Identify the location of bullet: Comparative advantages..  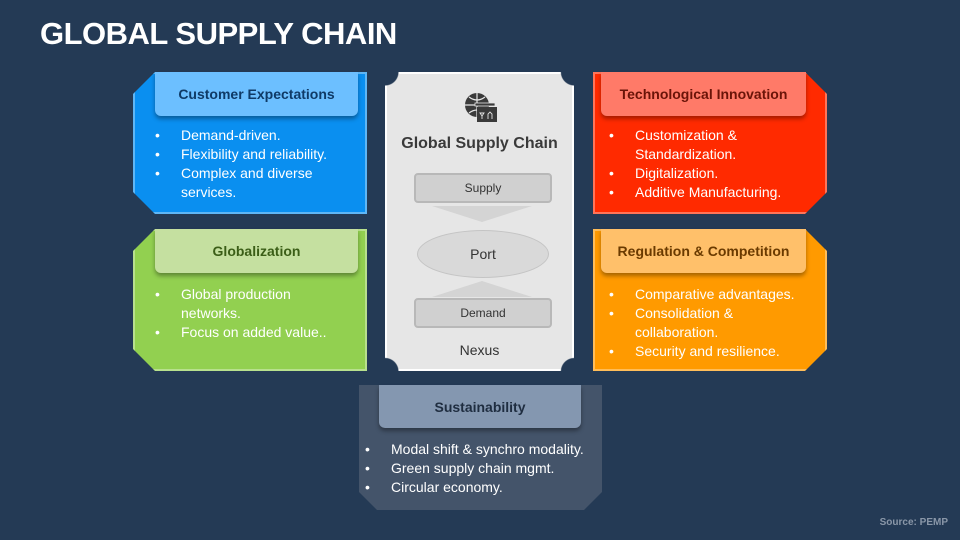
(714, 294).